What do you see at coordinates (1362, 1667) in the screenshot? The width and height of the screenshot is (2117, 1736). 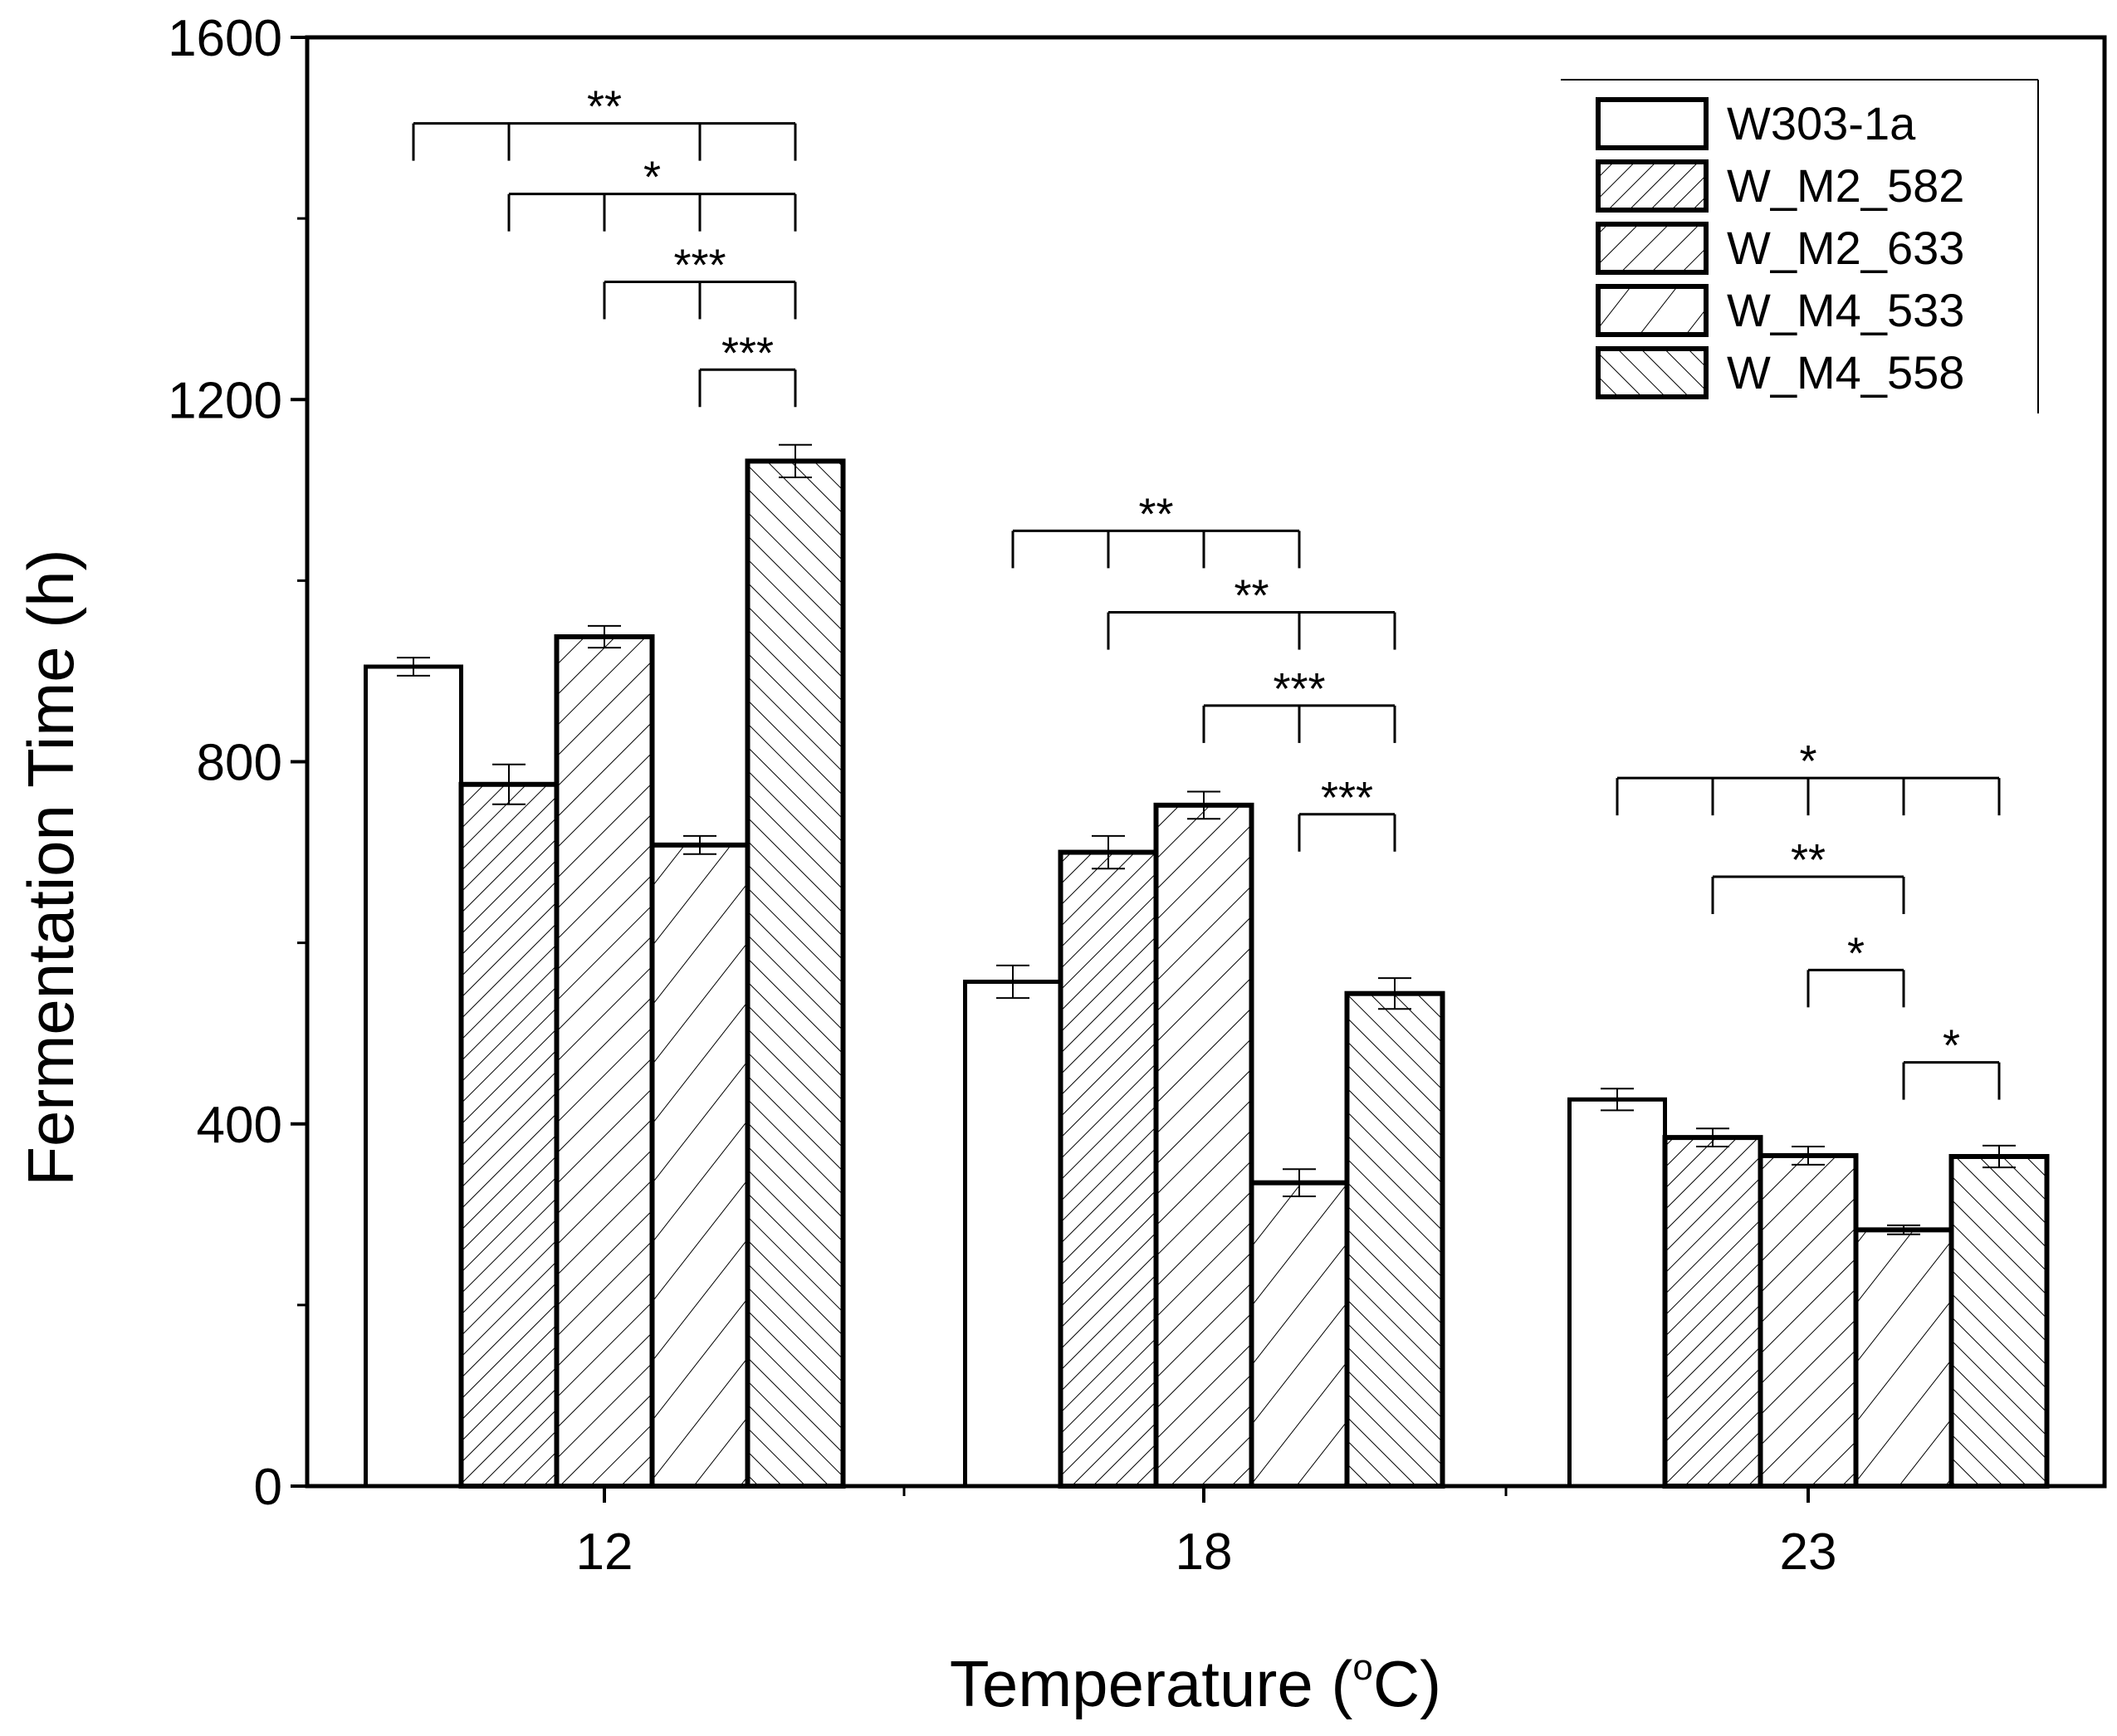 I see `x-axis-title-degree: o` at bounding box center [1362, 1667].